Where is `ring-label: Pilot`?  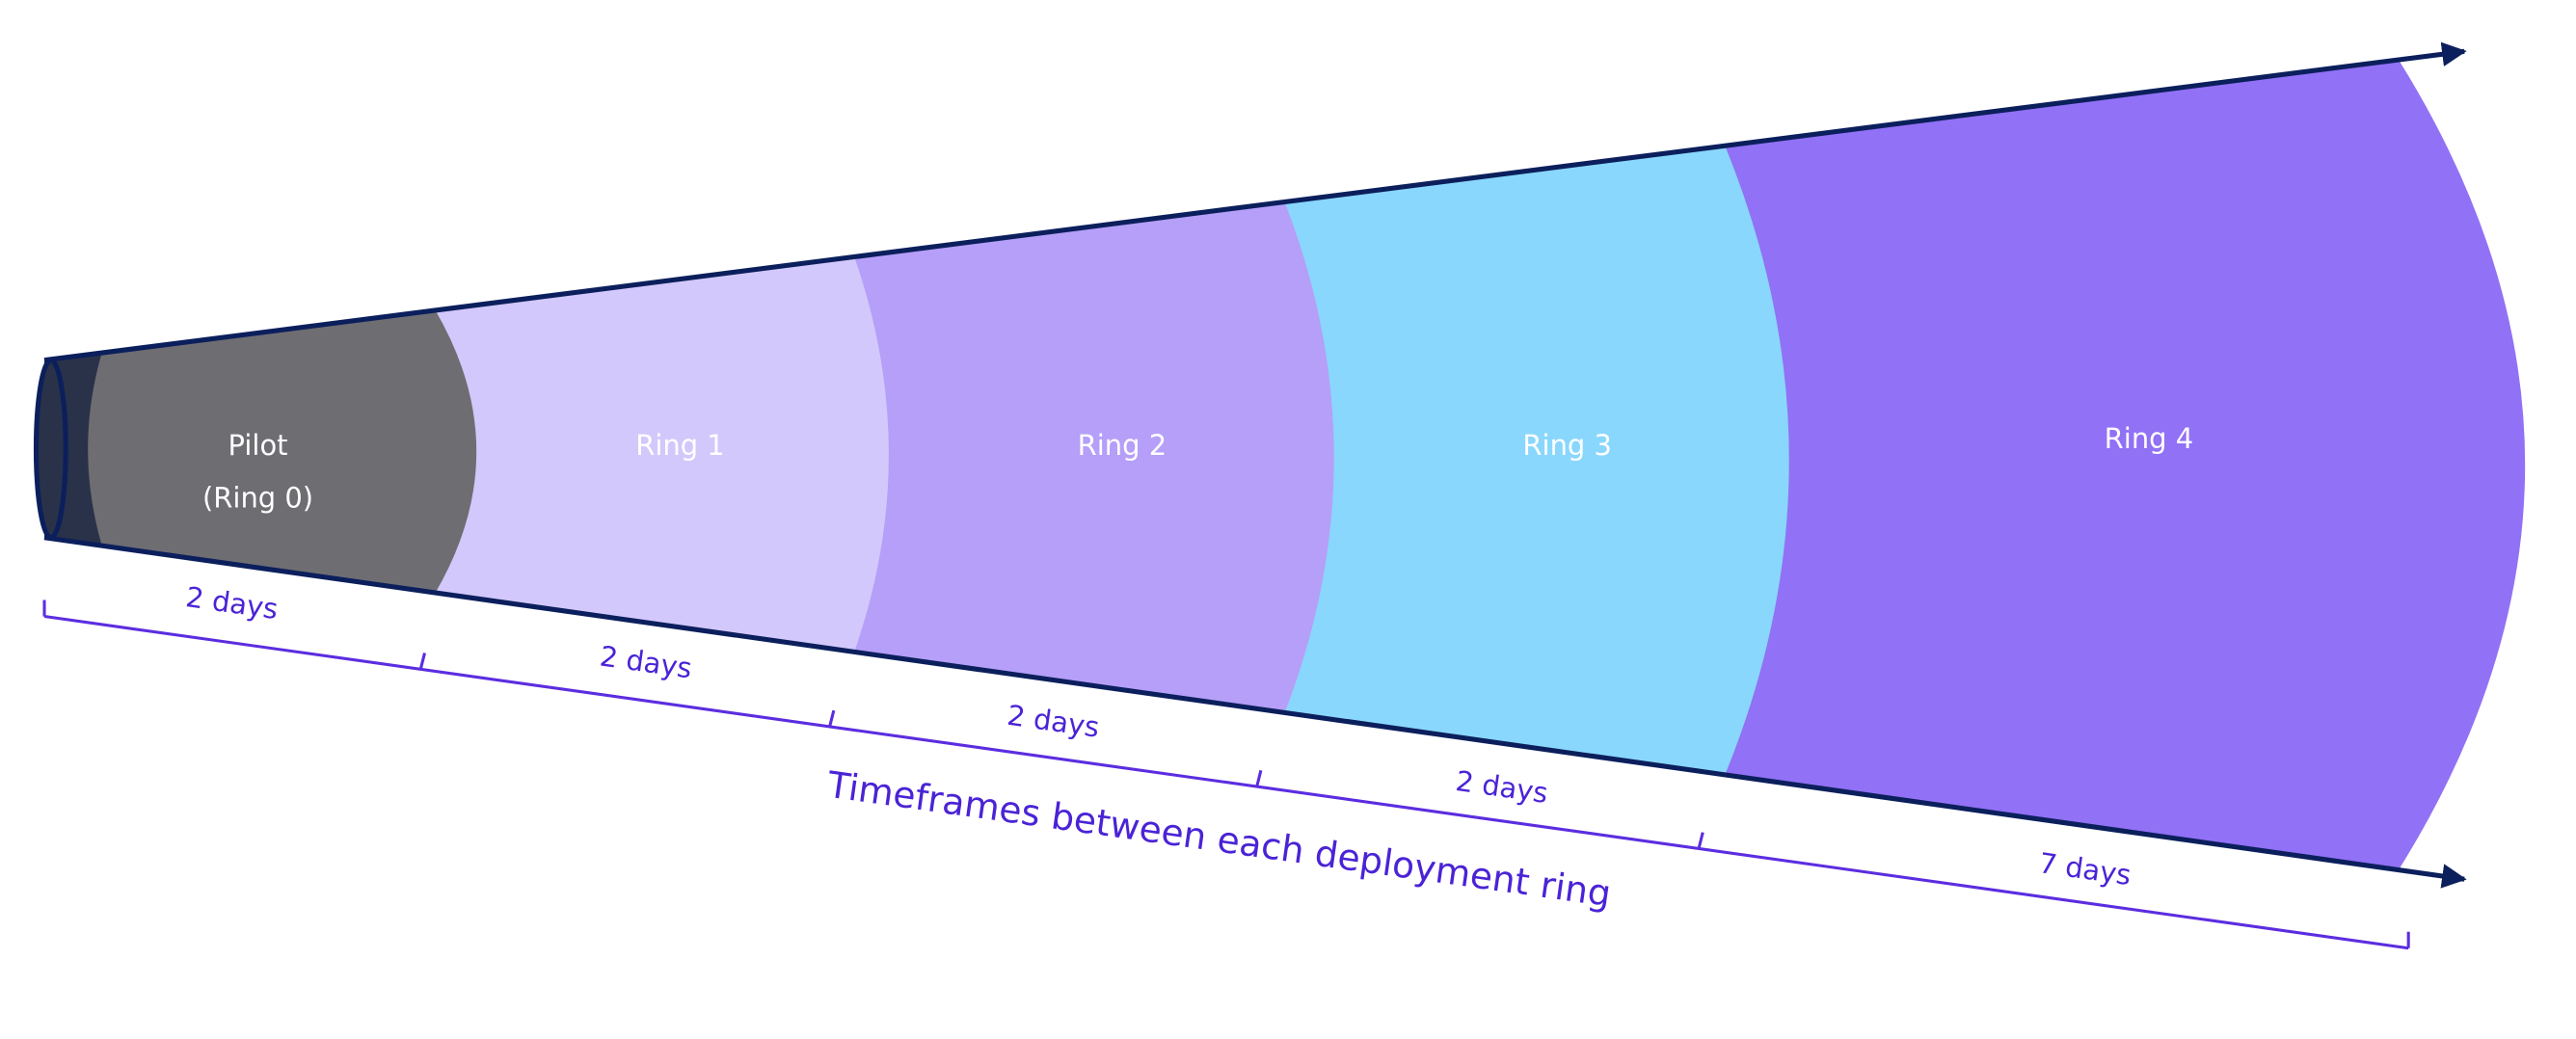 ring-label: Pilot is located at coordinates (258, 445).